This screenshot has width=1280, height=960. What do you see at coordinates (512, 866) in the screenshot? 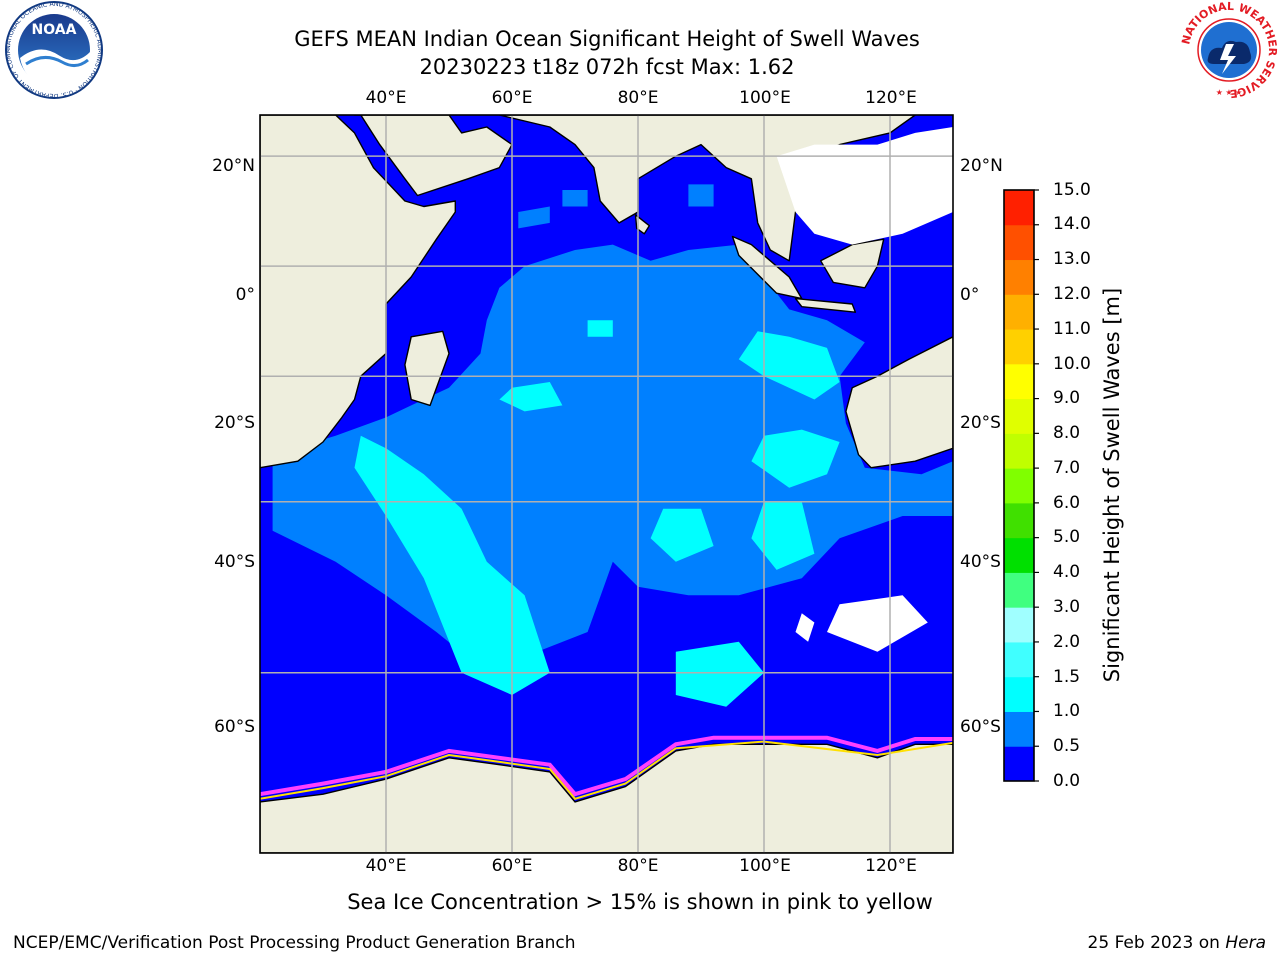
I see `lon-tick-bottom: 60°E` at bounding box center [512, 866].